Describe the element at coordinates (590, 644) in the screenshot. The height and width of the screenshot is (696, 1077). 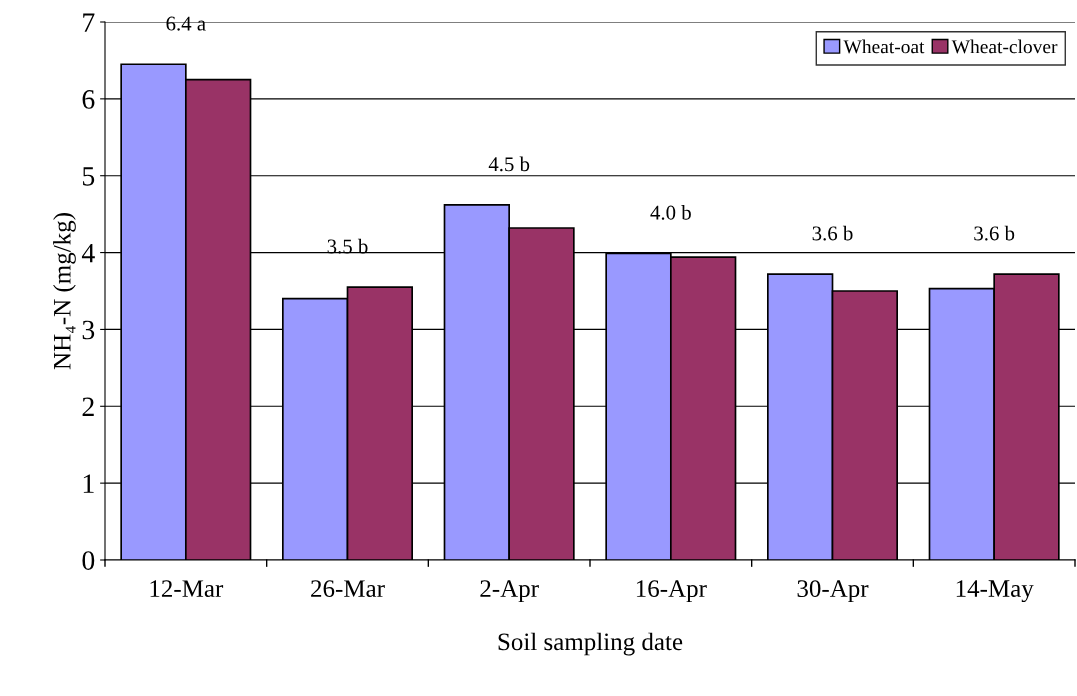
I see `x-axis-title: Soil sampling date` at that location.